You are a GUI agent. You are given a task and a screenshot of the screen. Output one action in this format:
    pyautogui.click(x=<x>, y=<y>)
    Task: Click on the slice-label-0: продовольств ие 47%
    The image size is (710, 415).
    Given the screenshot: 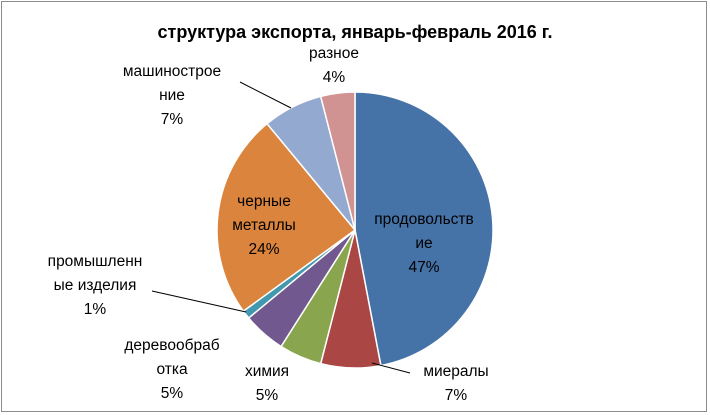 What is the action you would take?
    pyautogui.click(x=424, y=243)
    